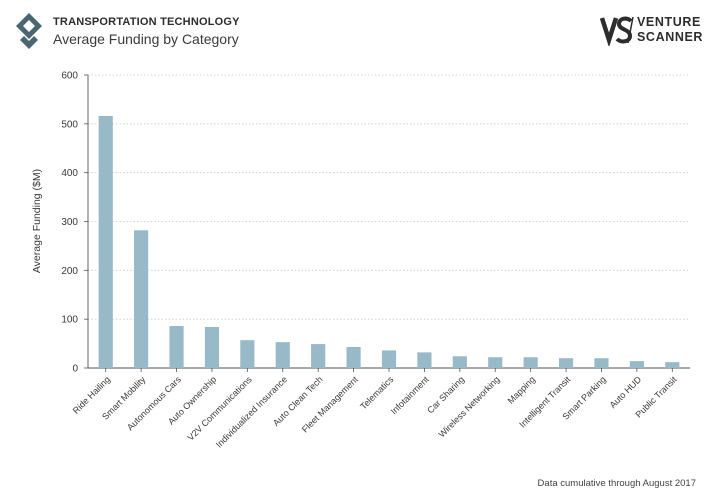  I want to click on bar-telematics, so click(389, 359).